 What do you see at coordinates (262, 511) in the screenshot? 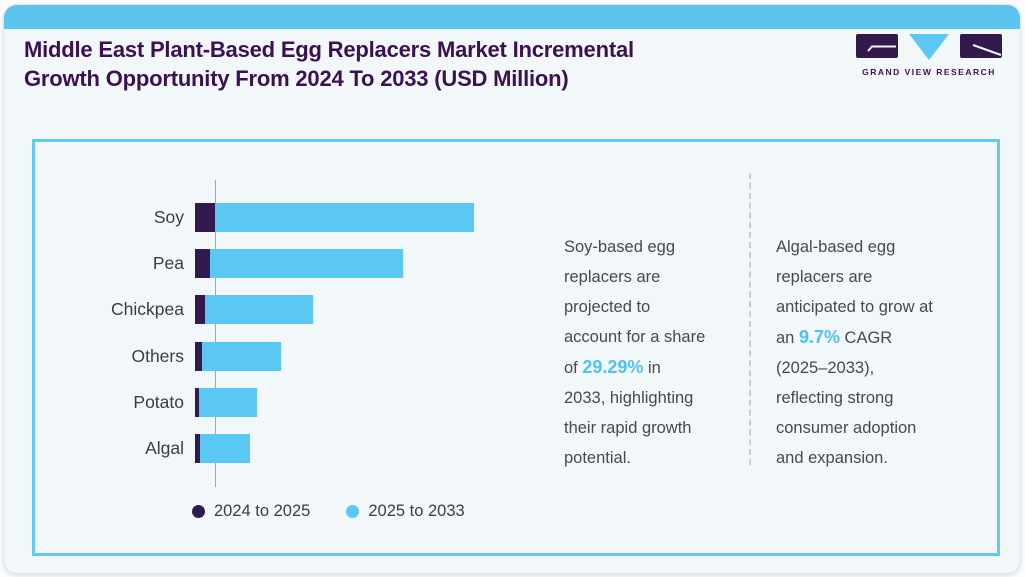
I see `legend-label: 2024 to 2025` at bounding box center [262, 511].